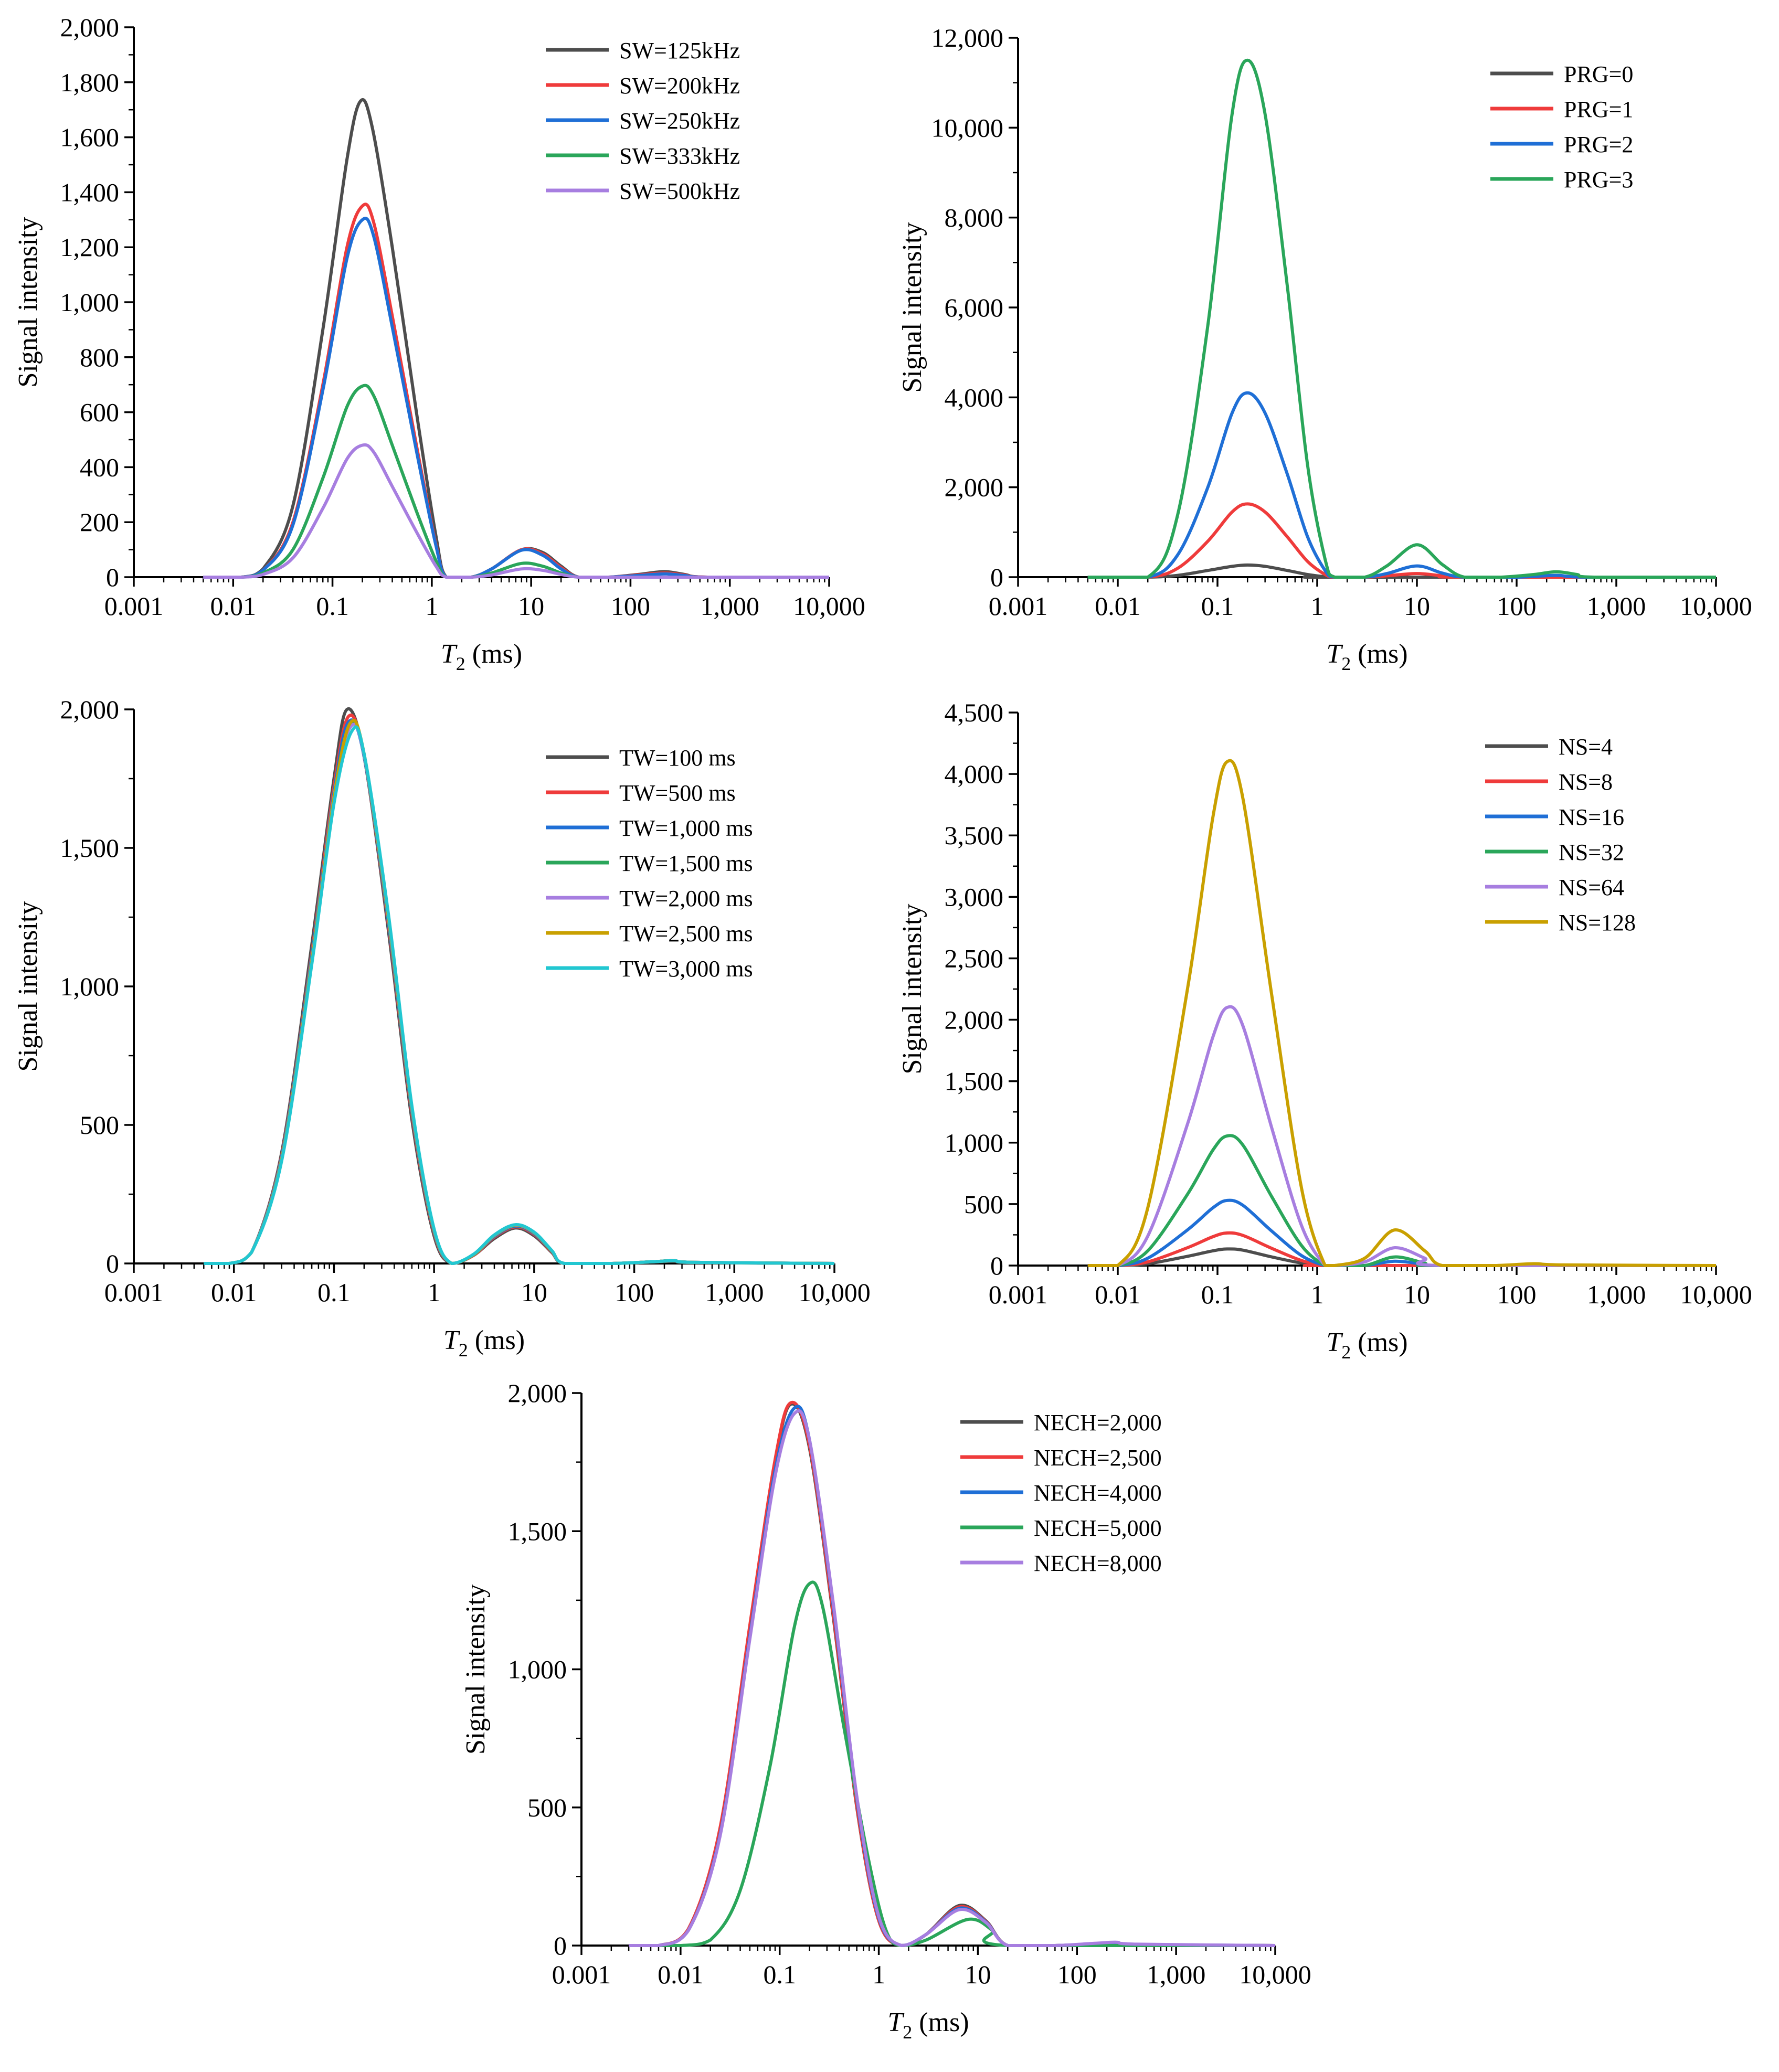 The height and width of the screenshot is (2072, 1779). Describe the element at coordinates (90, 82) in the screenshot. I see `y-tick-label: 1,800` at that location.